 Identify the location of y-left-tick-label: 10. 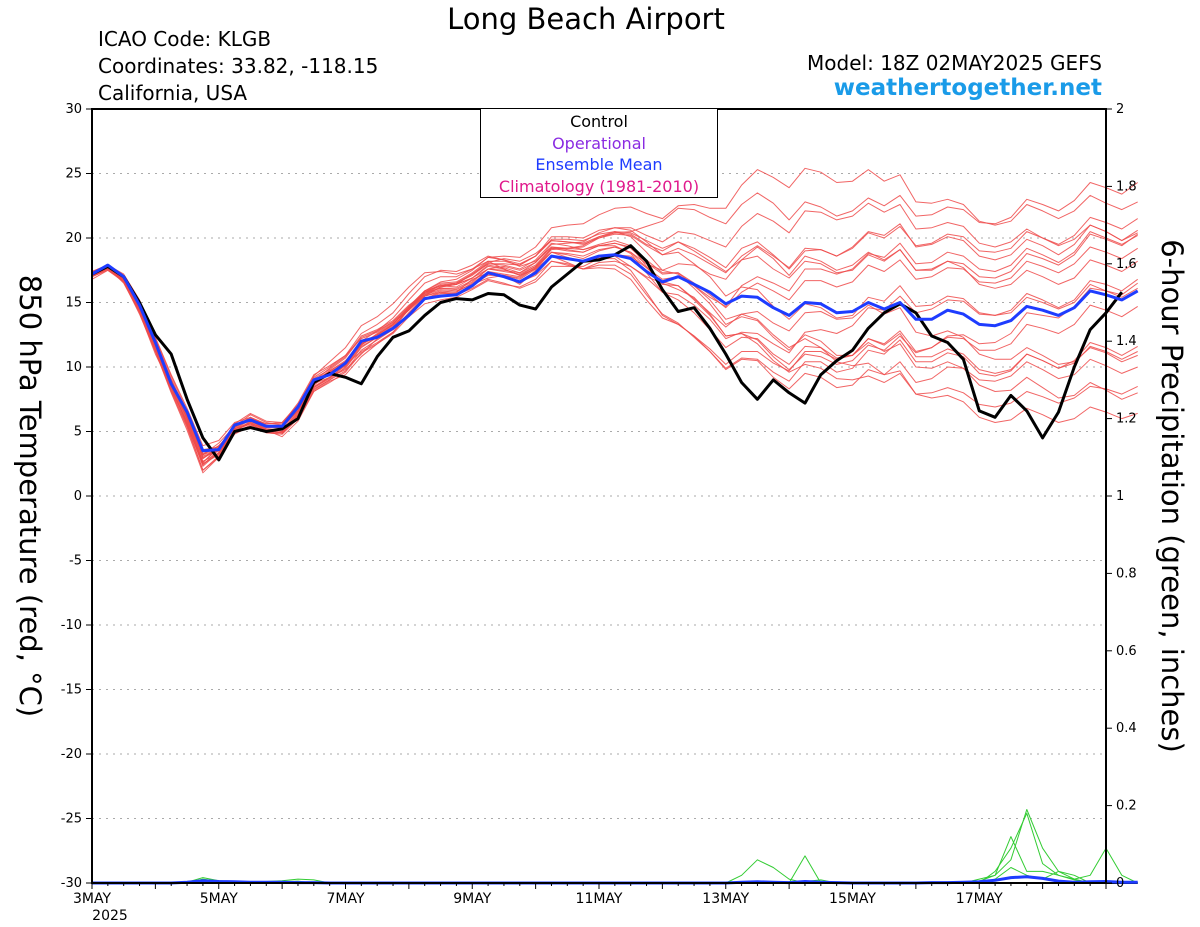
(73, 367).